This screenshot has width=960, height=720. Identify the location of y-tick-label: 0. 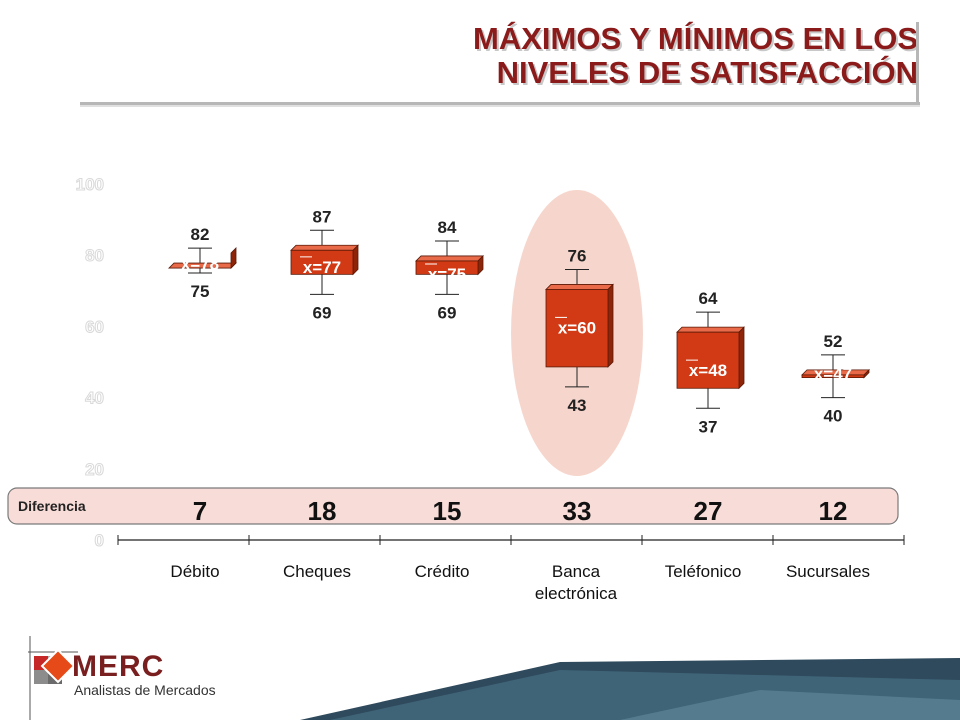
(99, 540).